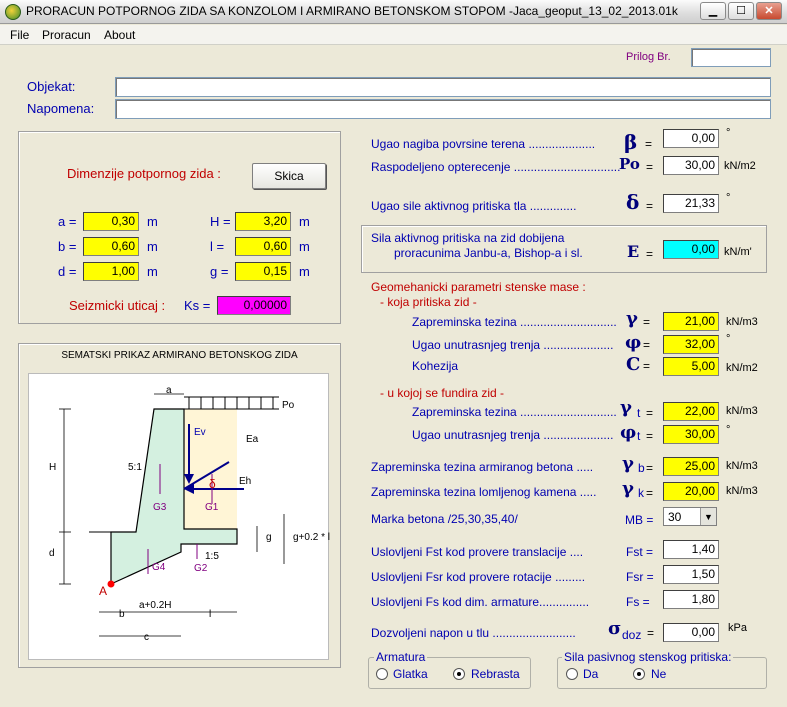 The width and height of the screenshot is (787, 707). I want to click on window-file-name: Jaca_geoput_13_02_2013.01k, so click(595, 11).